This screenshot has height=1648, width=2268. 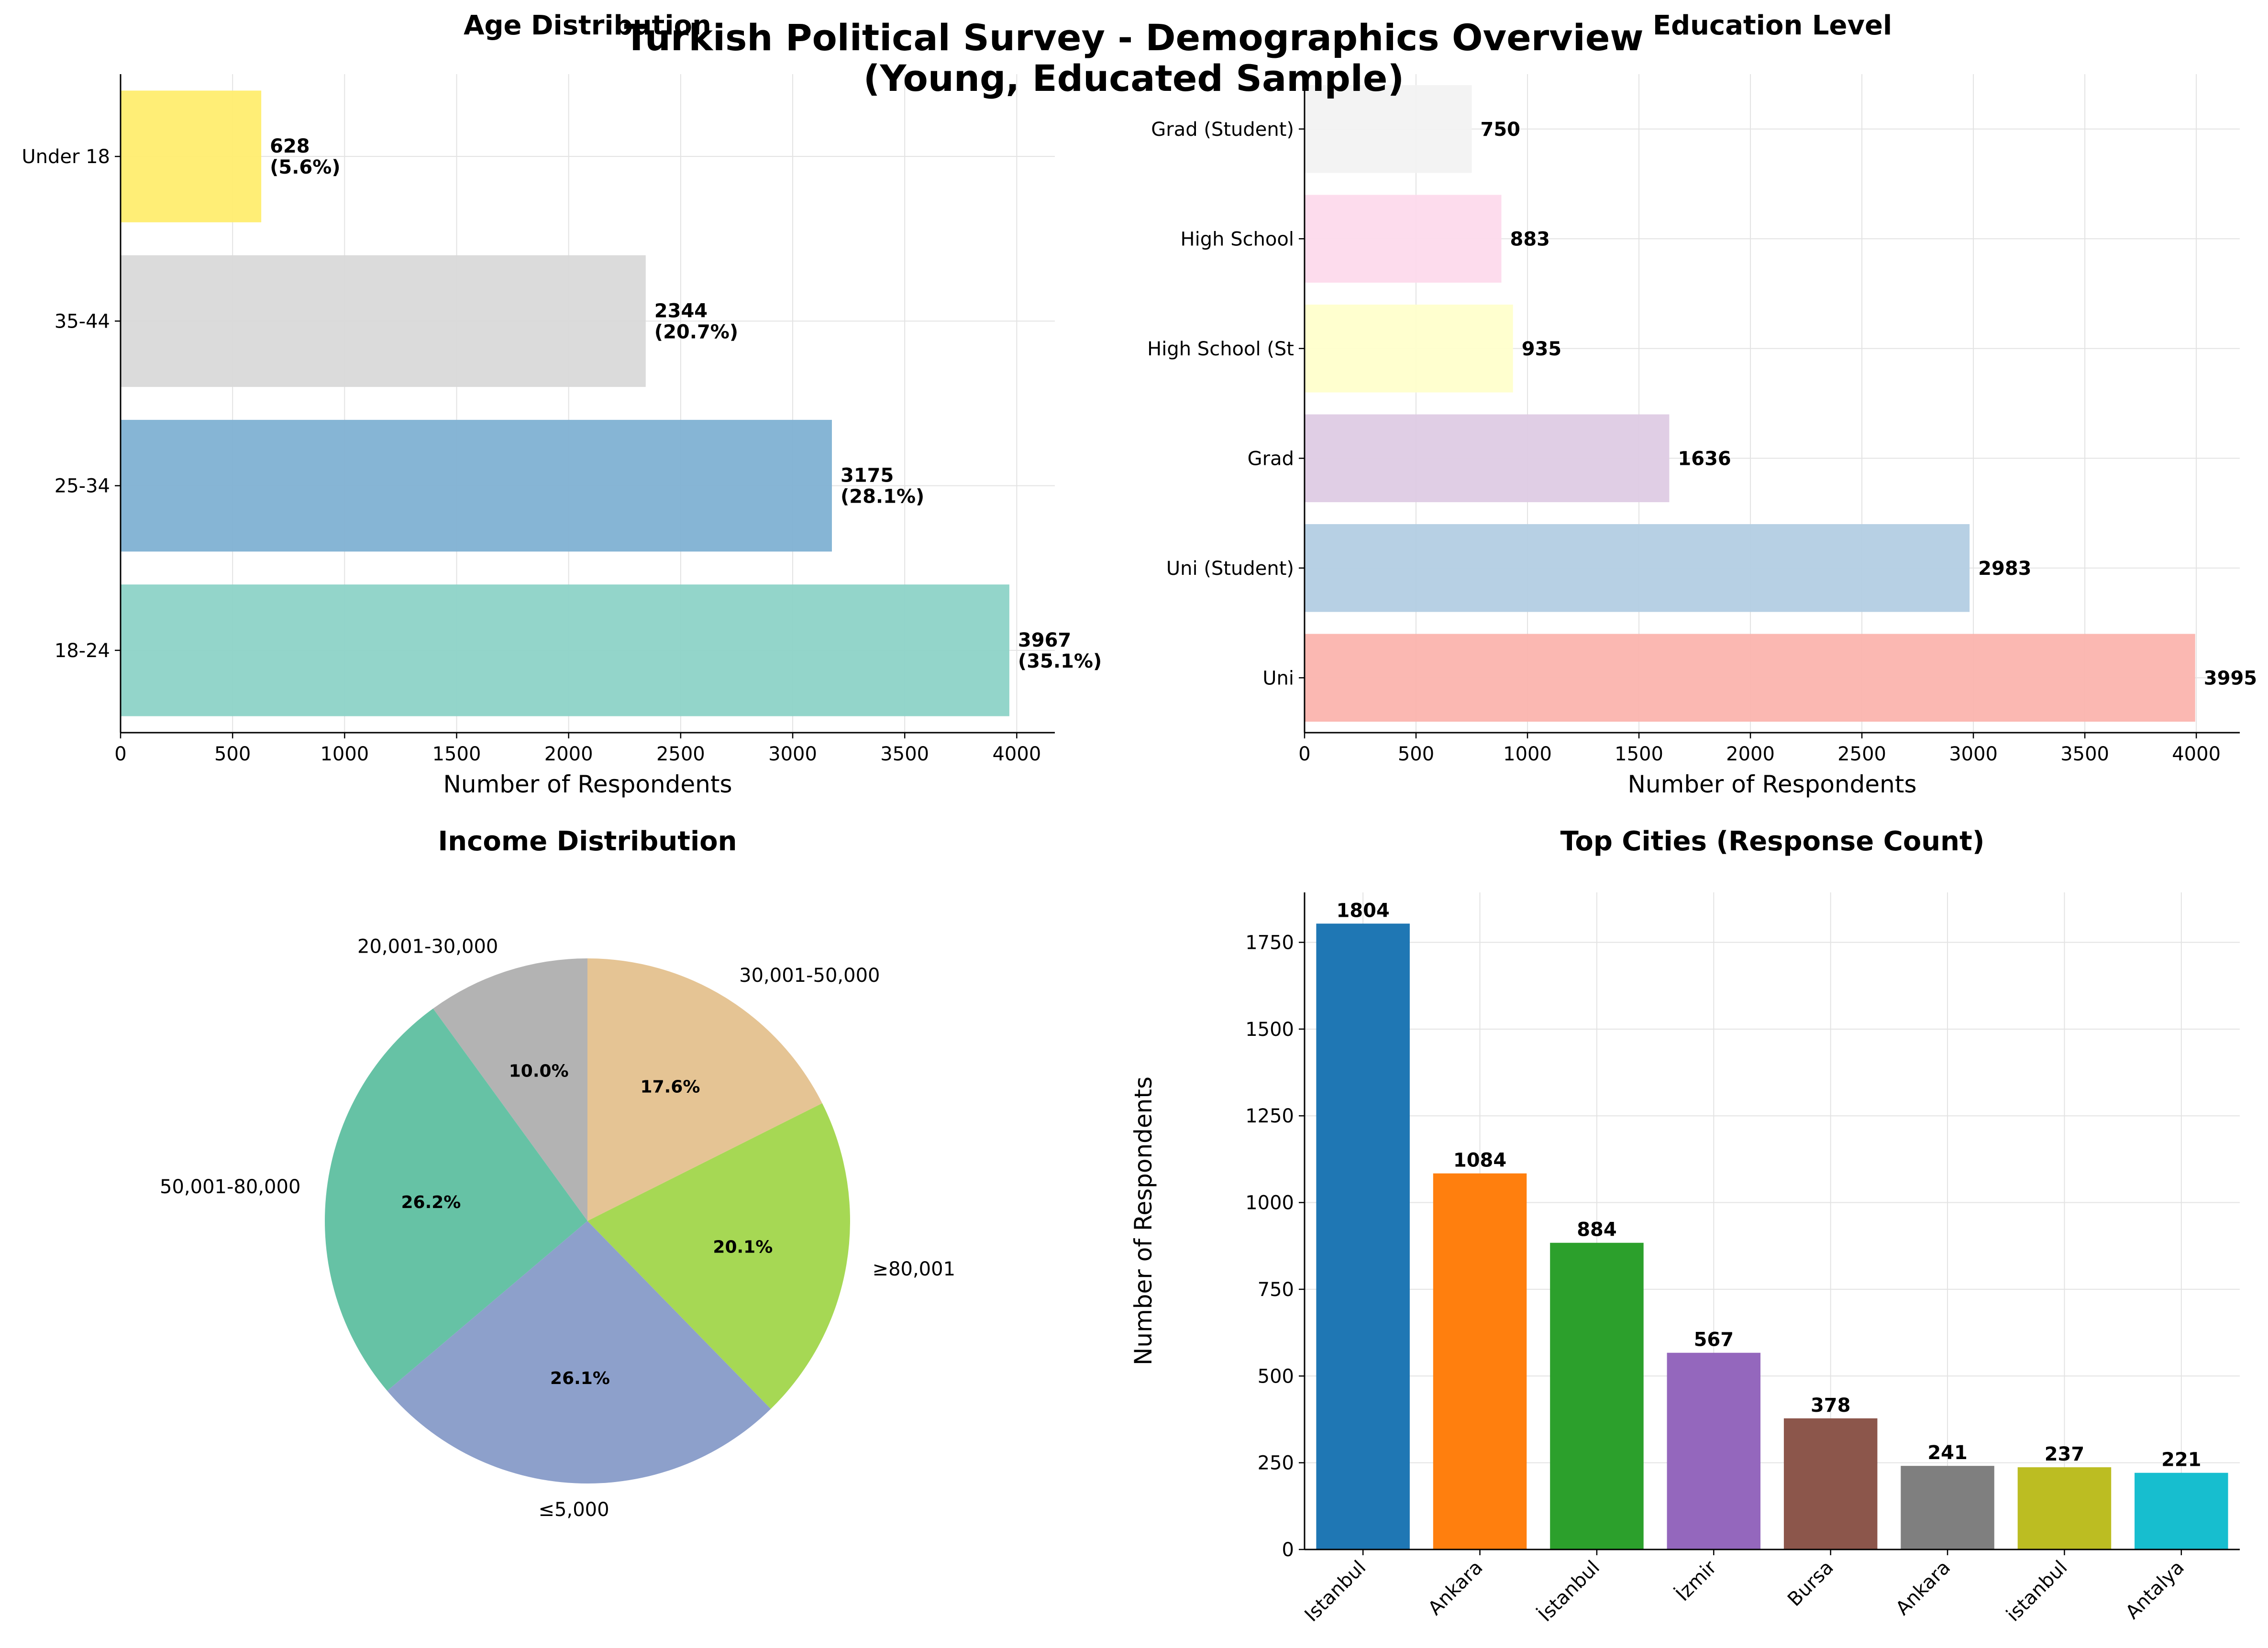 What do you see at coordinates (230, 1187) in the screenshot?
I see `pie-category-label: 50,001-80,000` at bounding box center [230, 1187].